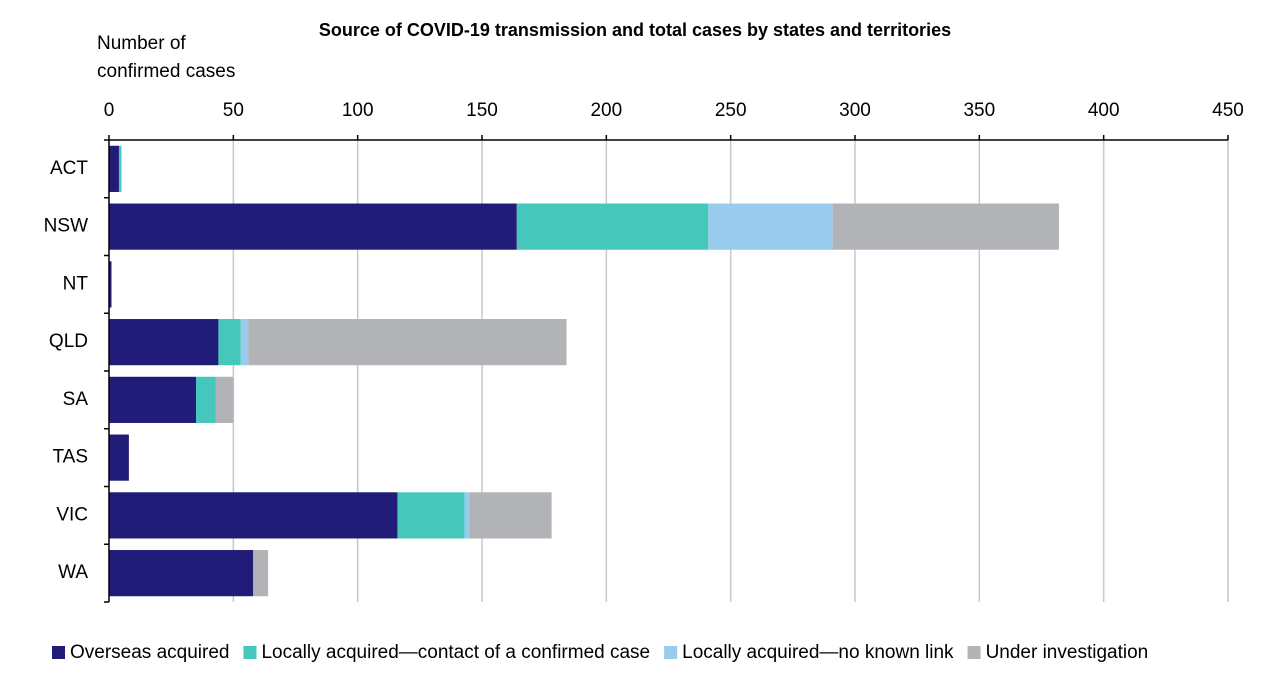  What do you see at coordinates (606, 110) in the screenshot?
I see `x-tick-label: 200` at bounding box center [606, 110].